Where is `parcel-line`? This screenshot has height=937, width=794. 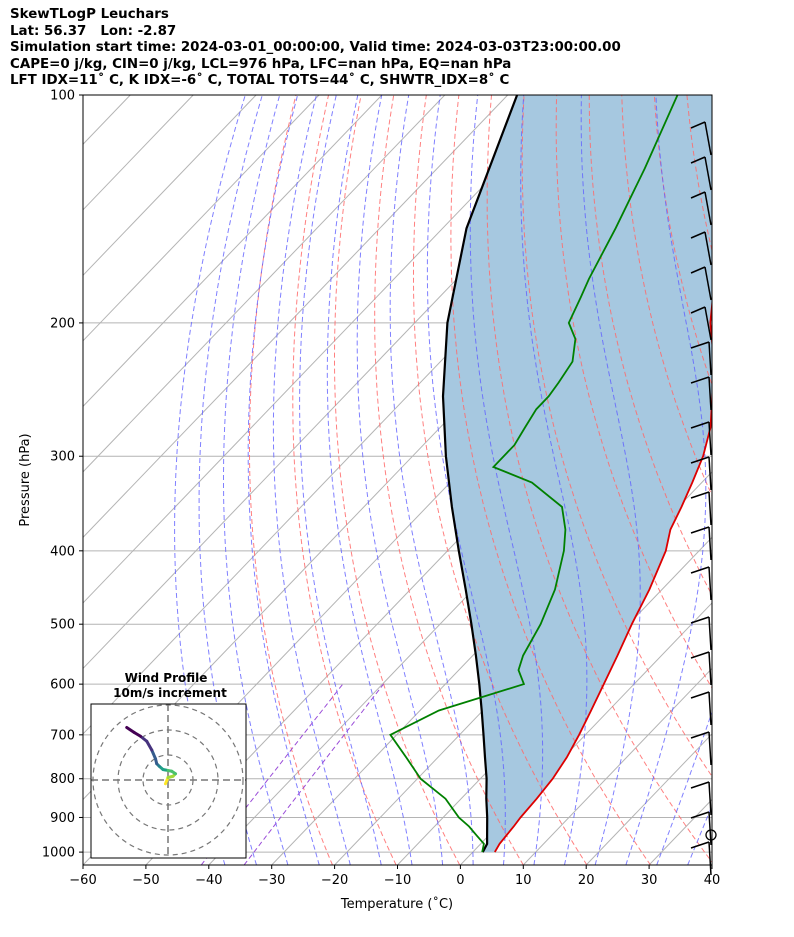
parcel-line is located at coordinates (480, 474).